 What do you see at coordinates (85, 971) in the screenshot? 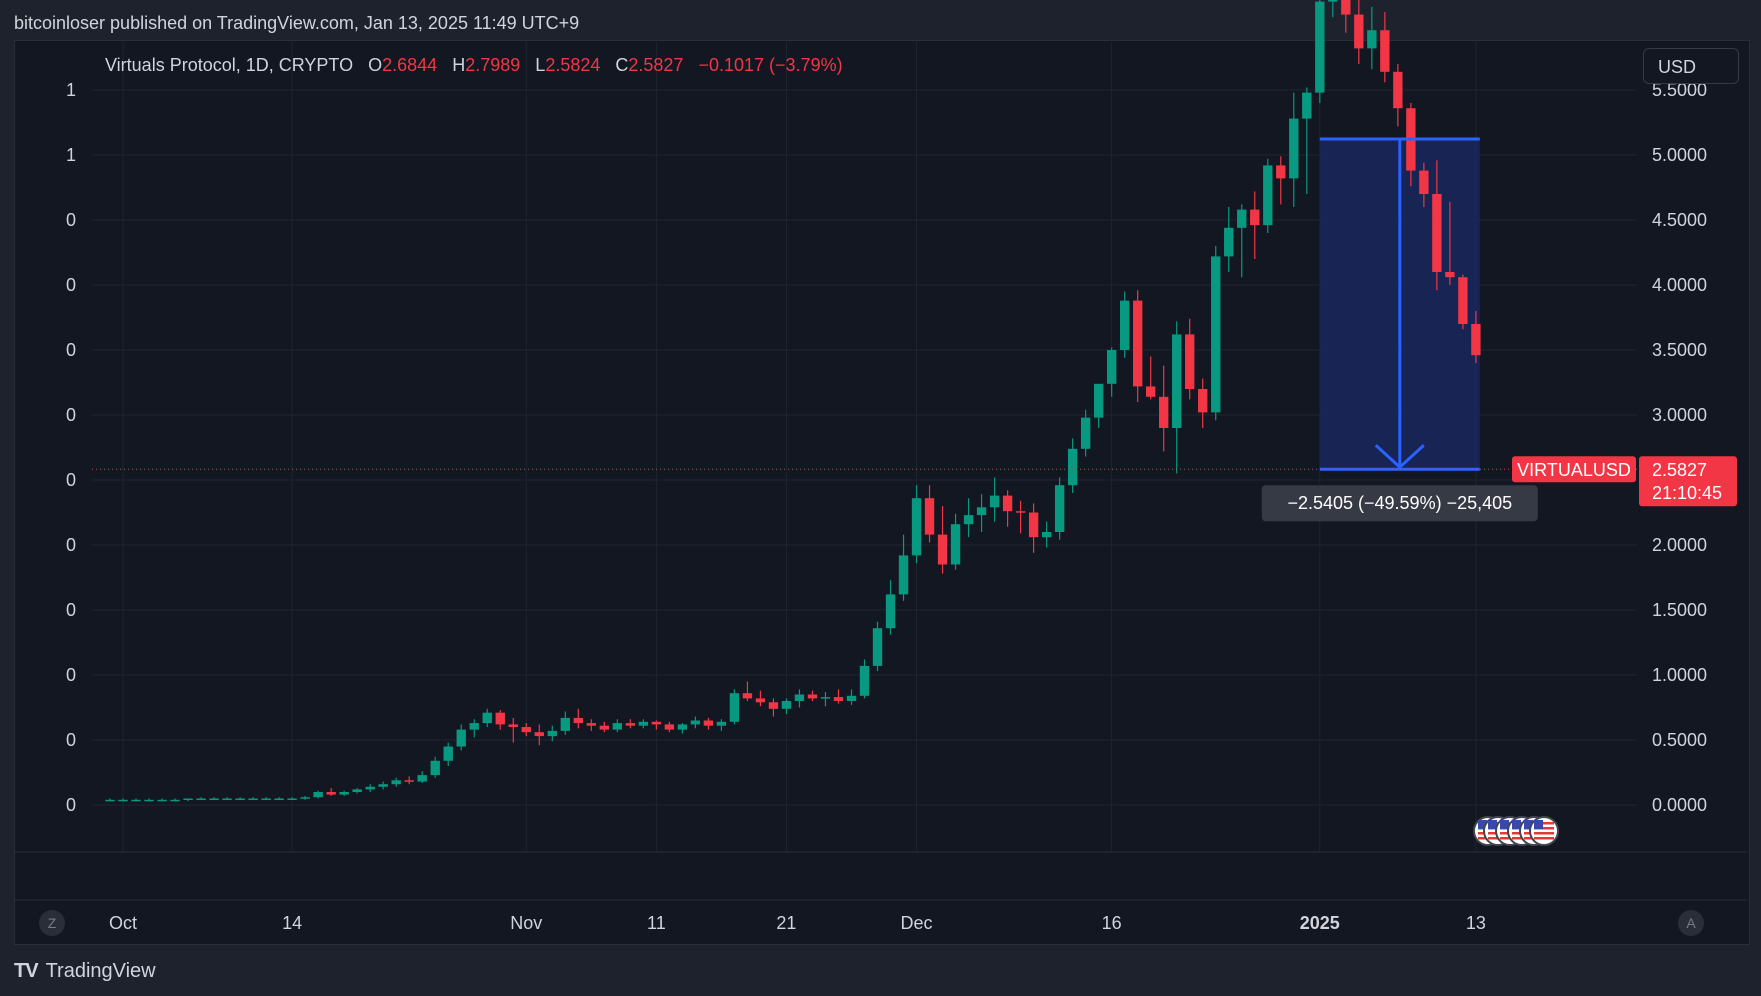
I see `tradingview-logo: TV TradingView` at bounding box center [85, 971].